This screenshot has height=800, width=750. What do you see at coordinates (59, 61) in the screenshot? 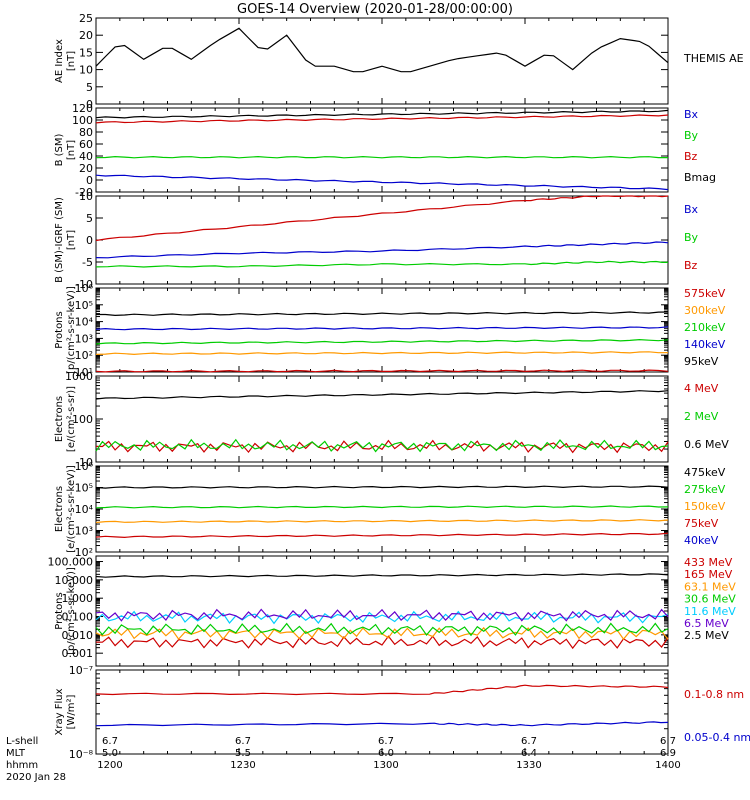
I see `y-axis-label-line1: AE Index` at bounding box center [59, 61].